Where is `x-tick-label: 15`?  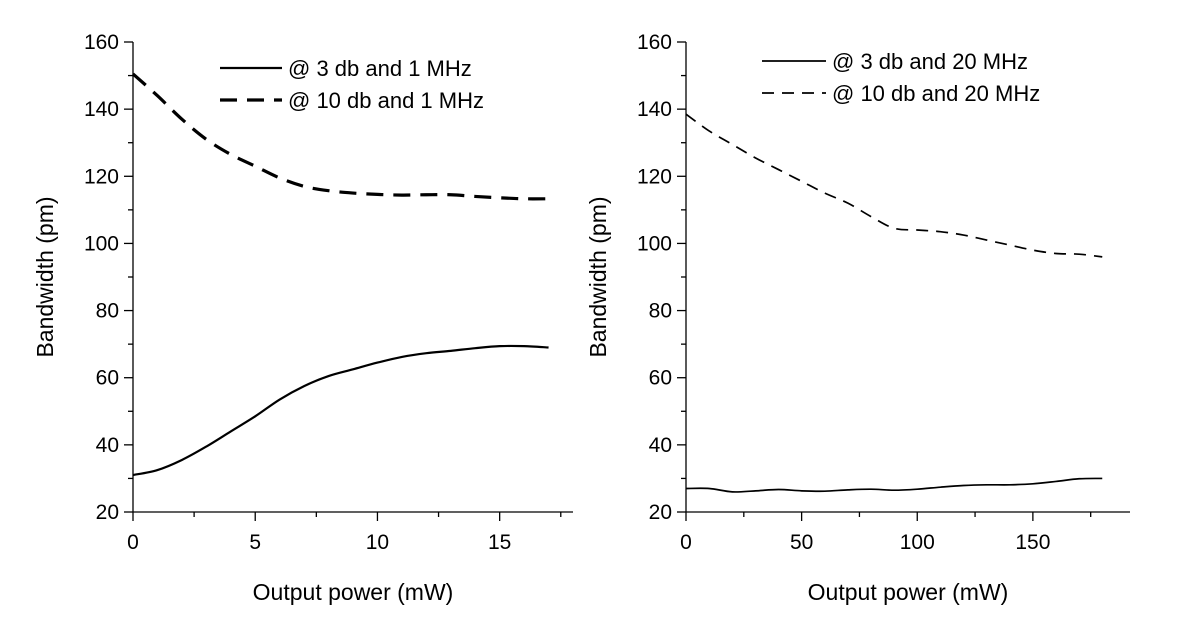 x-tick-label: 15 is located at coordinates (499, 542).